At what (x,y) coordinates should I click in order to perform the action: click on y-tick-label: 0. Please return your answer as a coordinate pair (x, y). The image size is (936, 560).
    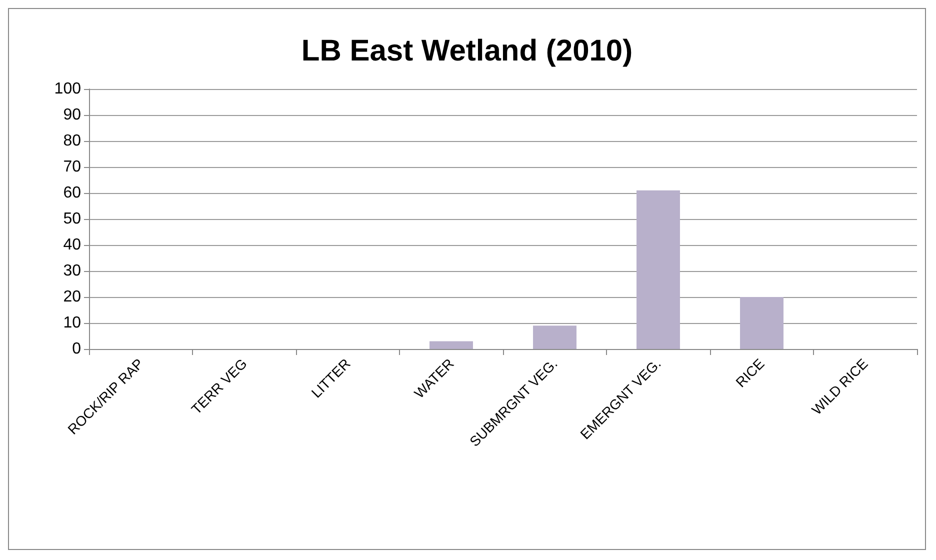
    Looking at the image, I should click on (77, 349).